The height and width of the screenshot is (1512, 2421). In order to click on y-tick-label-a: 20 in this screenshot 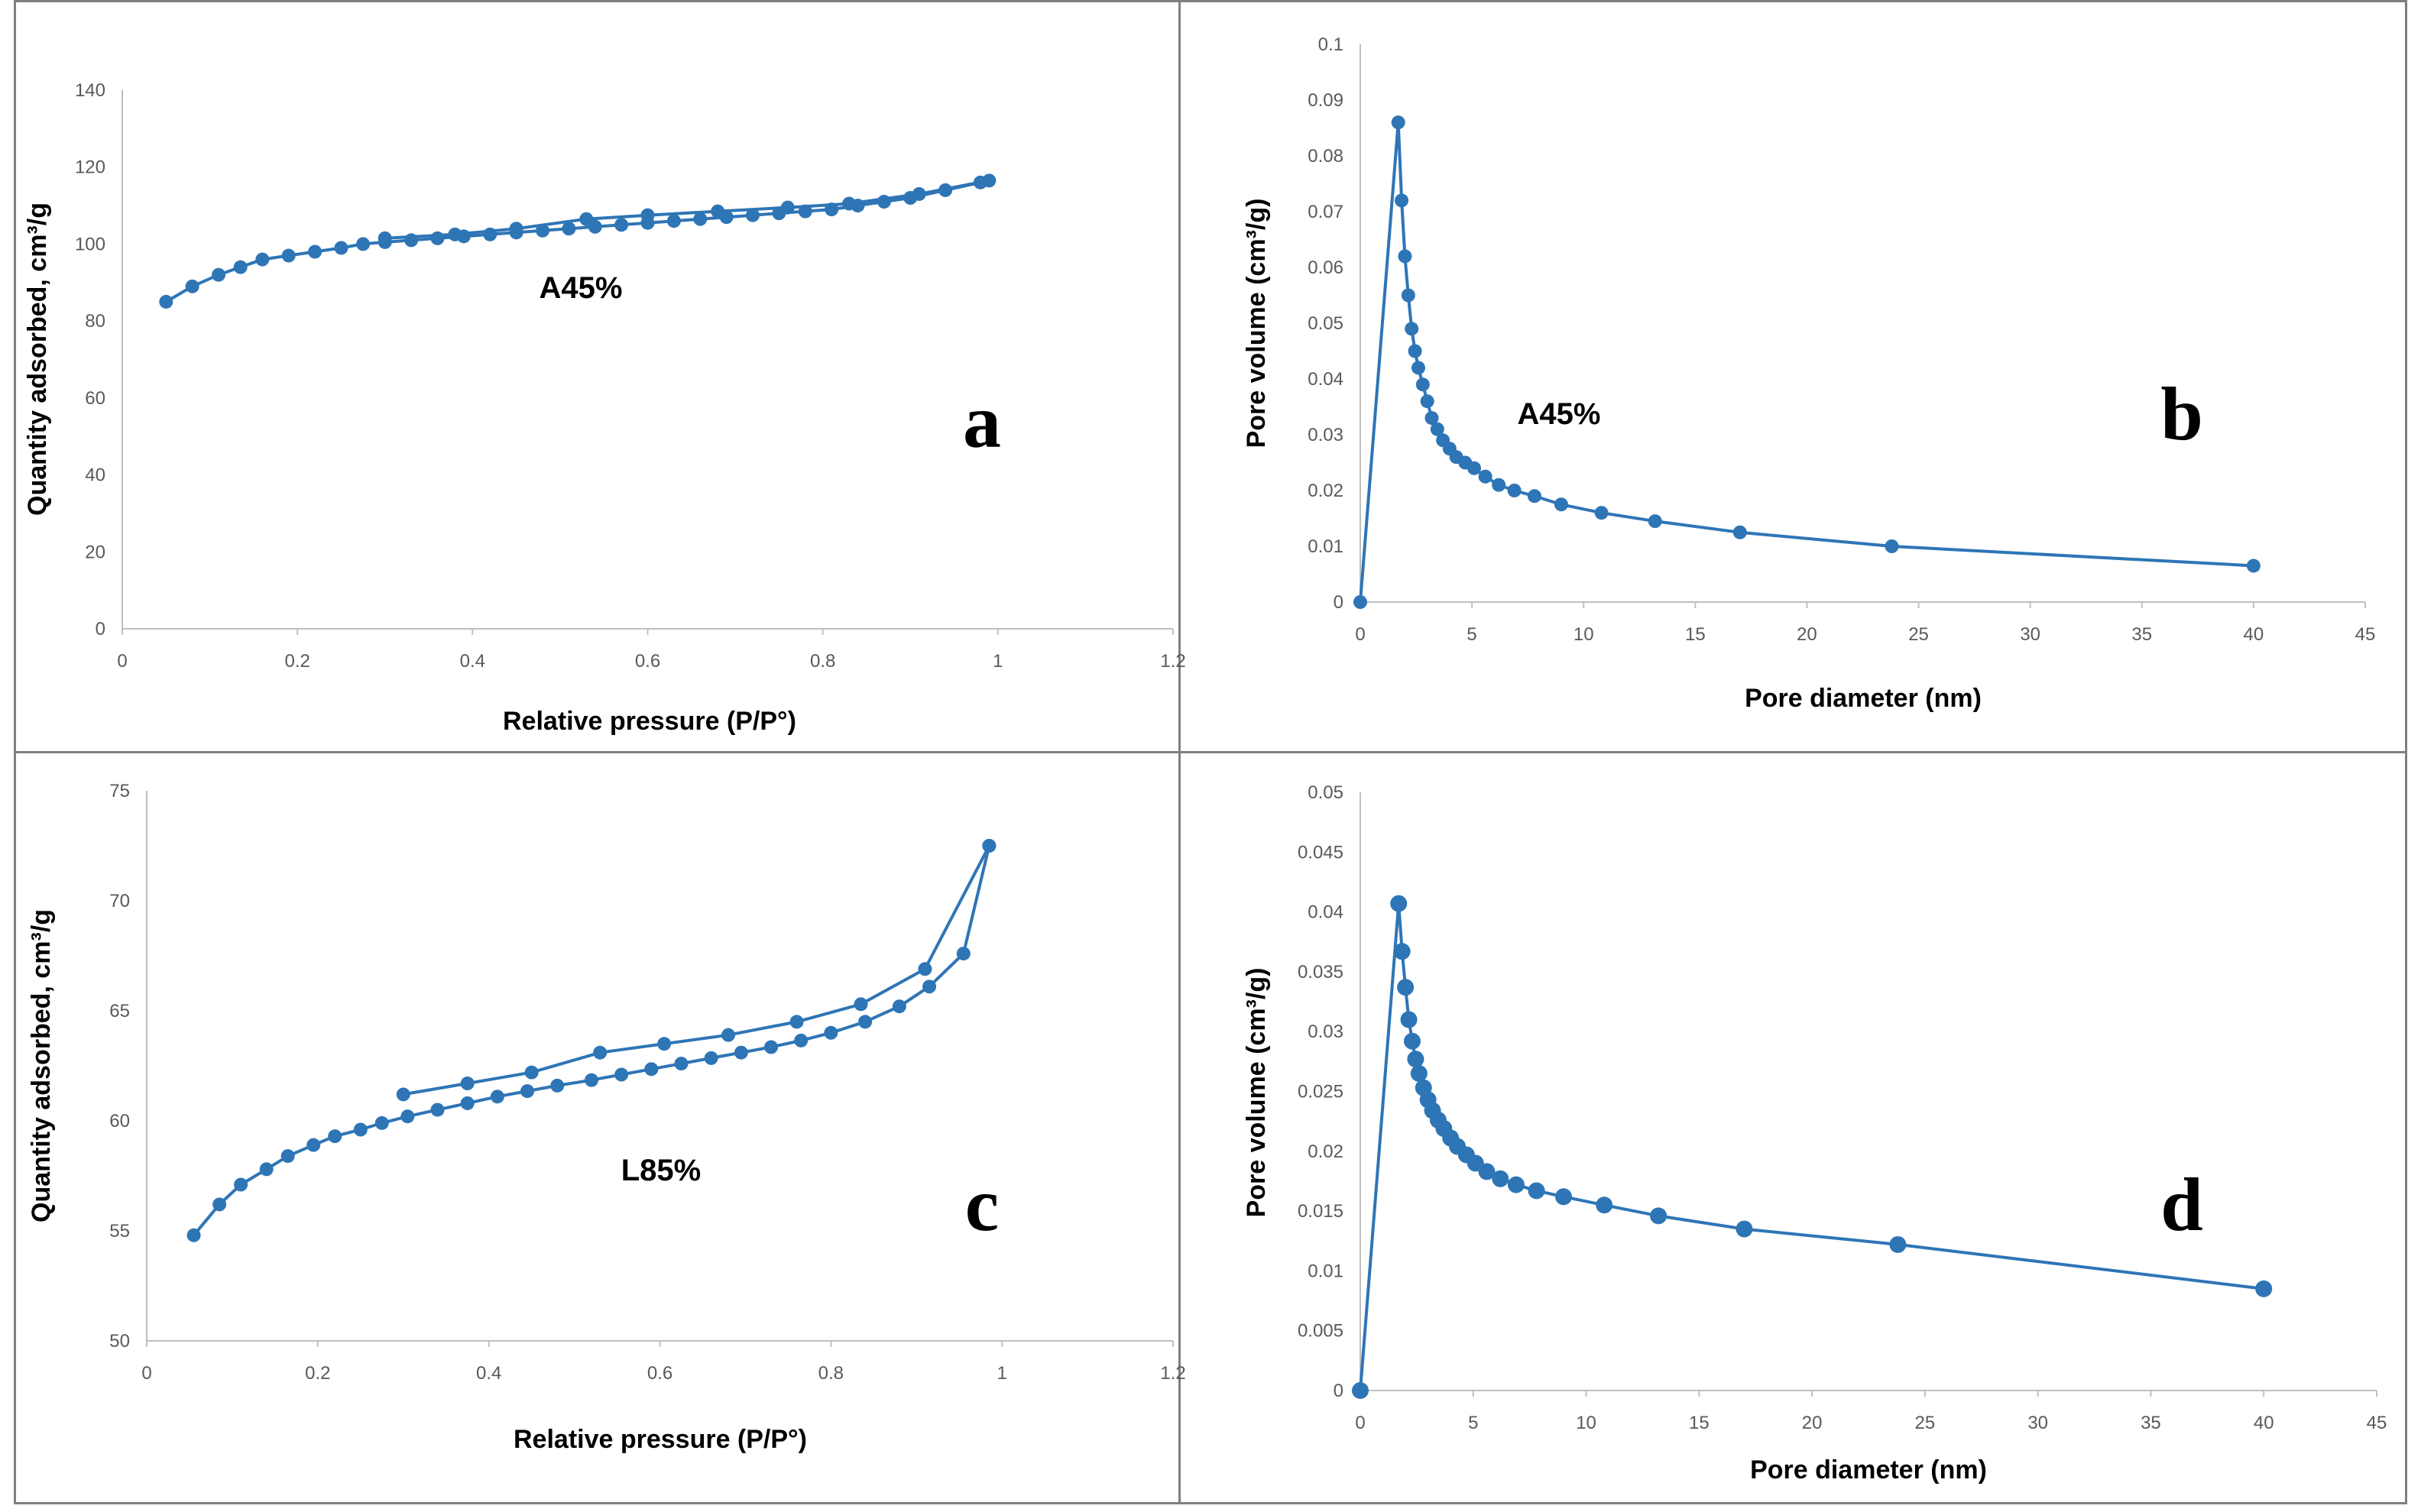, I will do `click(95, 552)`.